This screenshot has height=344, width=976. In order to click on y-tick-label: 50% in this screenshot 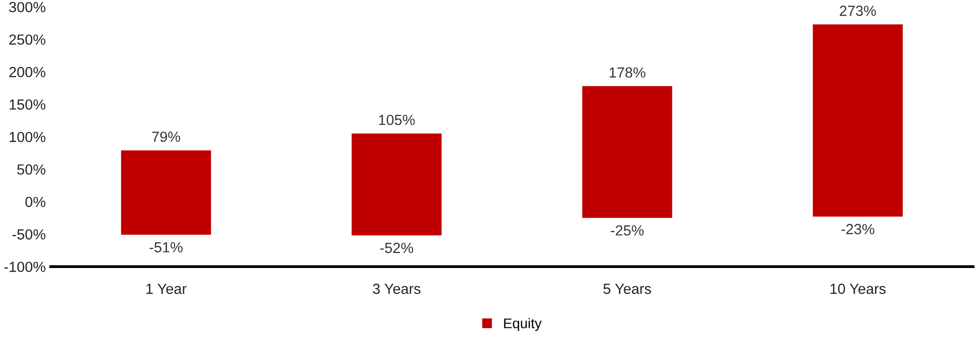, I will do `click(31, 169)`.